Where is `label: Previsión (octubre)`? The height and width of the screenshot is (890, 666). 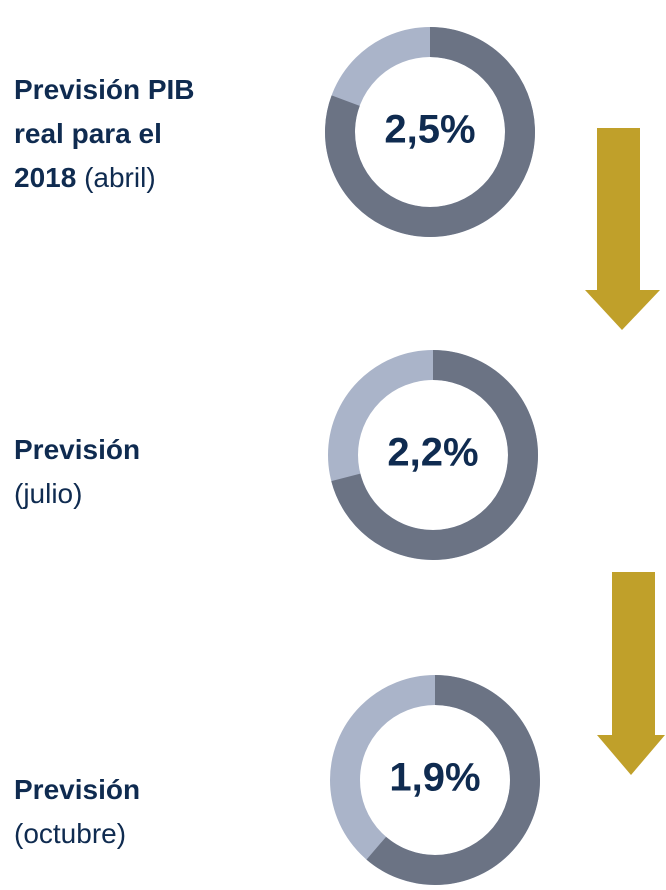 label: Previsión (octubre) is located at coordinates (121, 812).